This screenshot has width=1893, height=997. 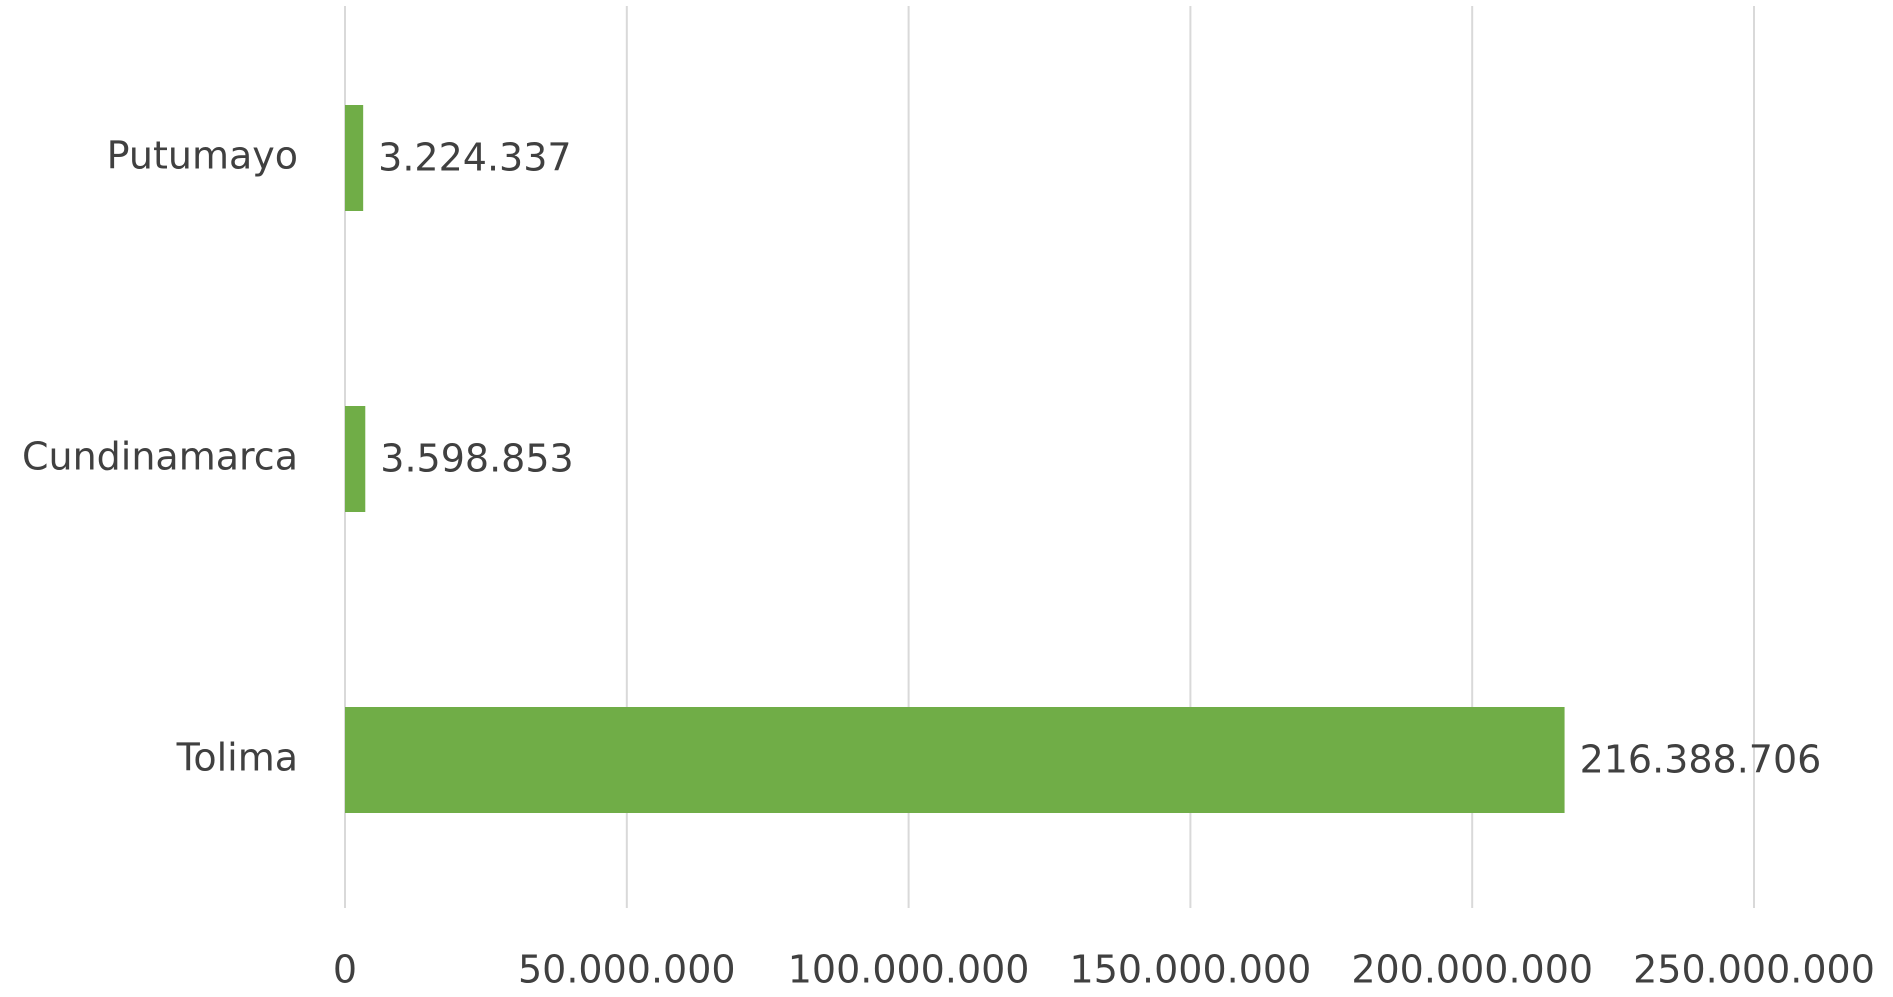 I want to click on y-tick-label: Putumayo, so click(x=202, y=156).